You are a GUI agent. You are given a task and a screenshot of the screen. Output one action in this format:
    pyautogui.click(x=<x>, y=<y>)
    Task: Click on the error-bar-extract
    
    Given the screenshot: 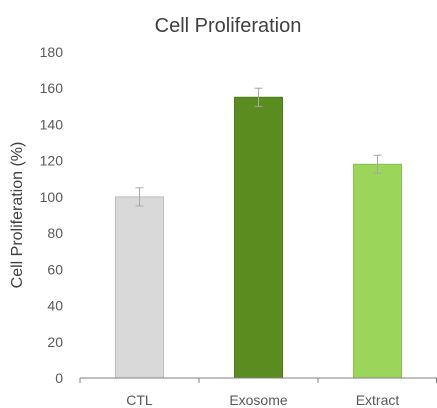 What is the action you would take?
    pyautogui.click(x=377, y=164)
    